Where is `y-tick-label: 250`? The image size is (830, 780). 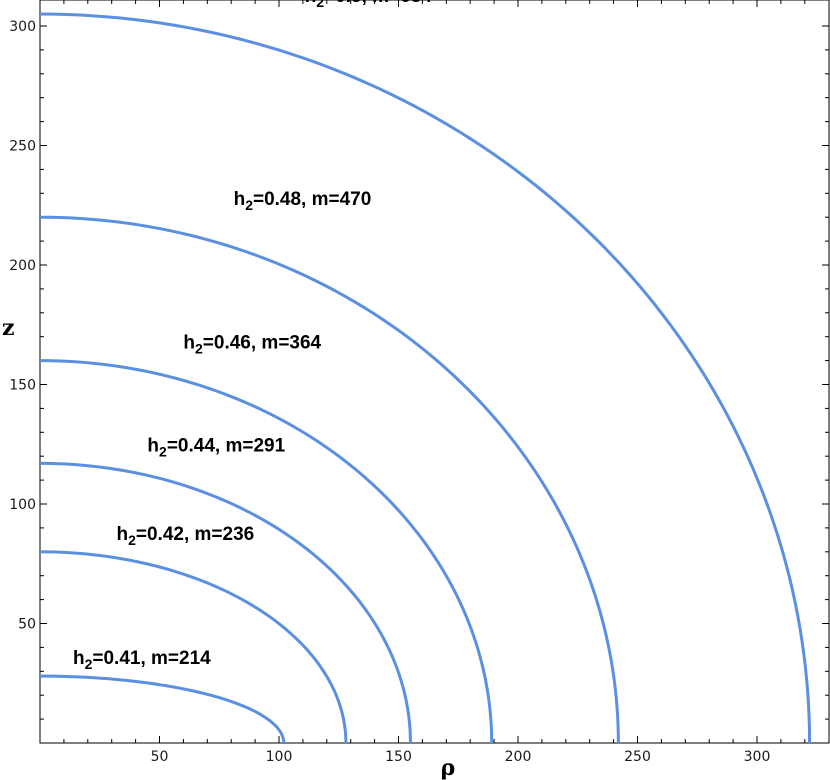 y-tick-label: 250 is located at coordinates (22, 147).